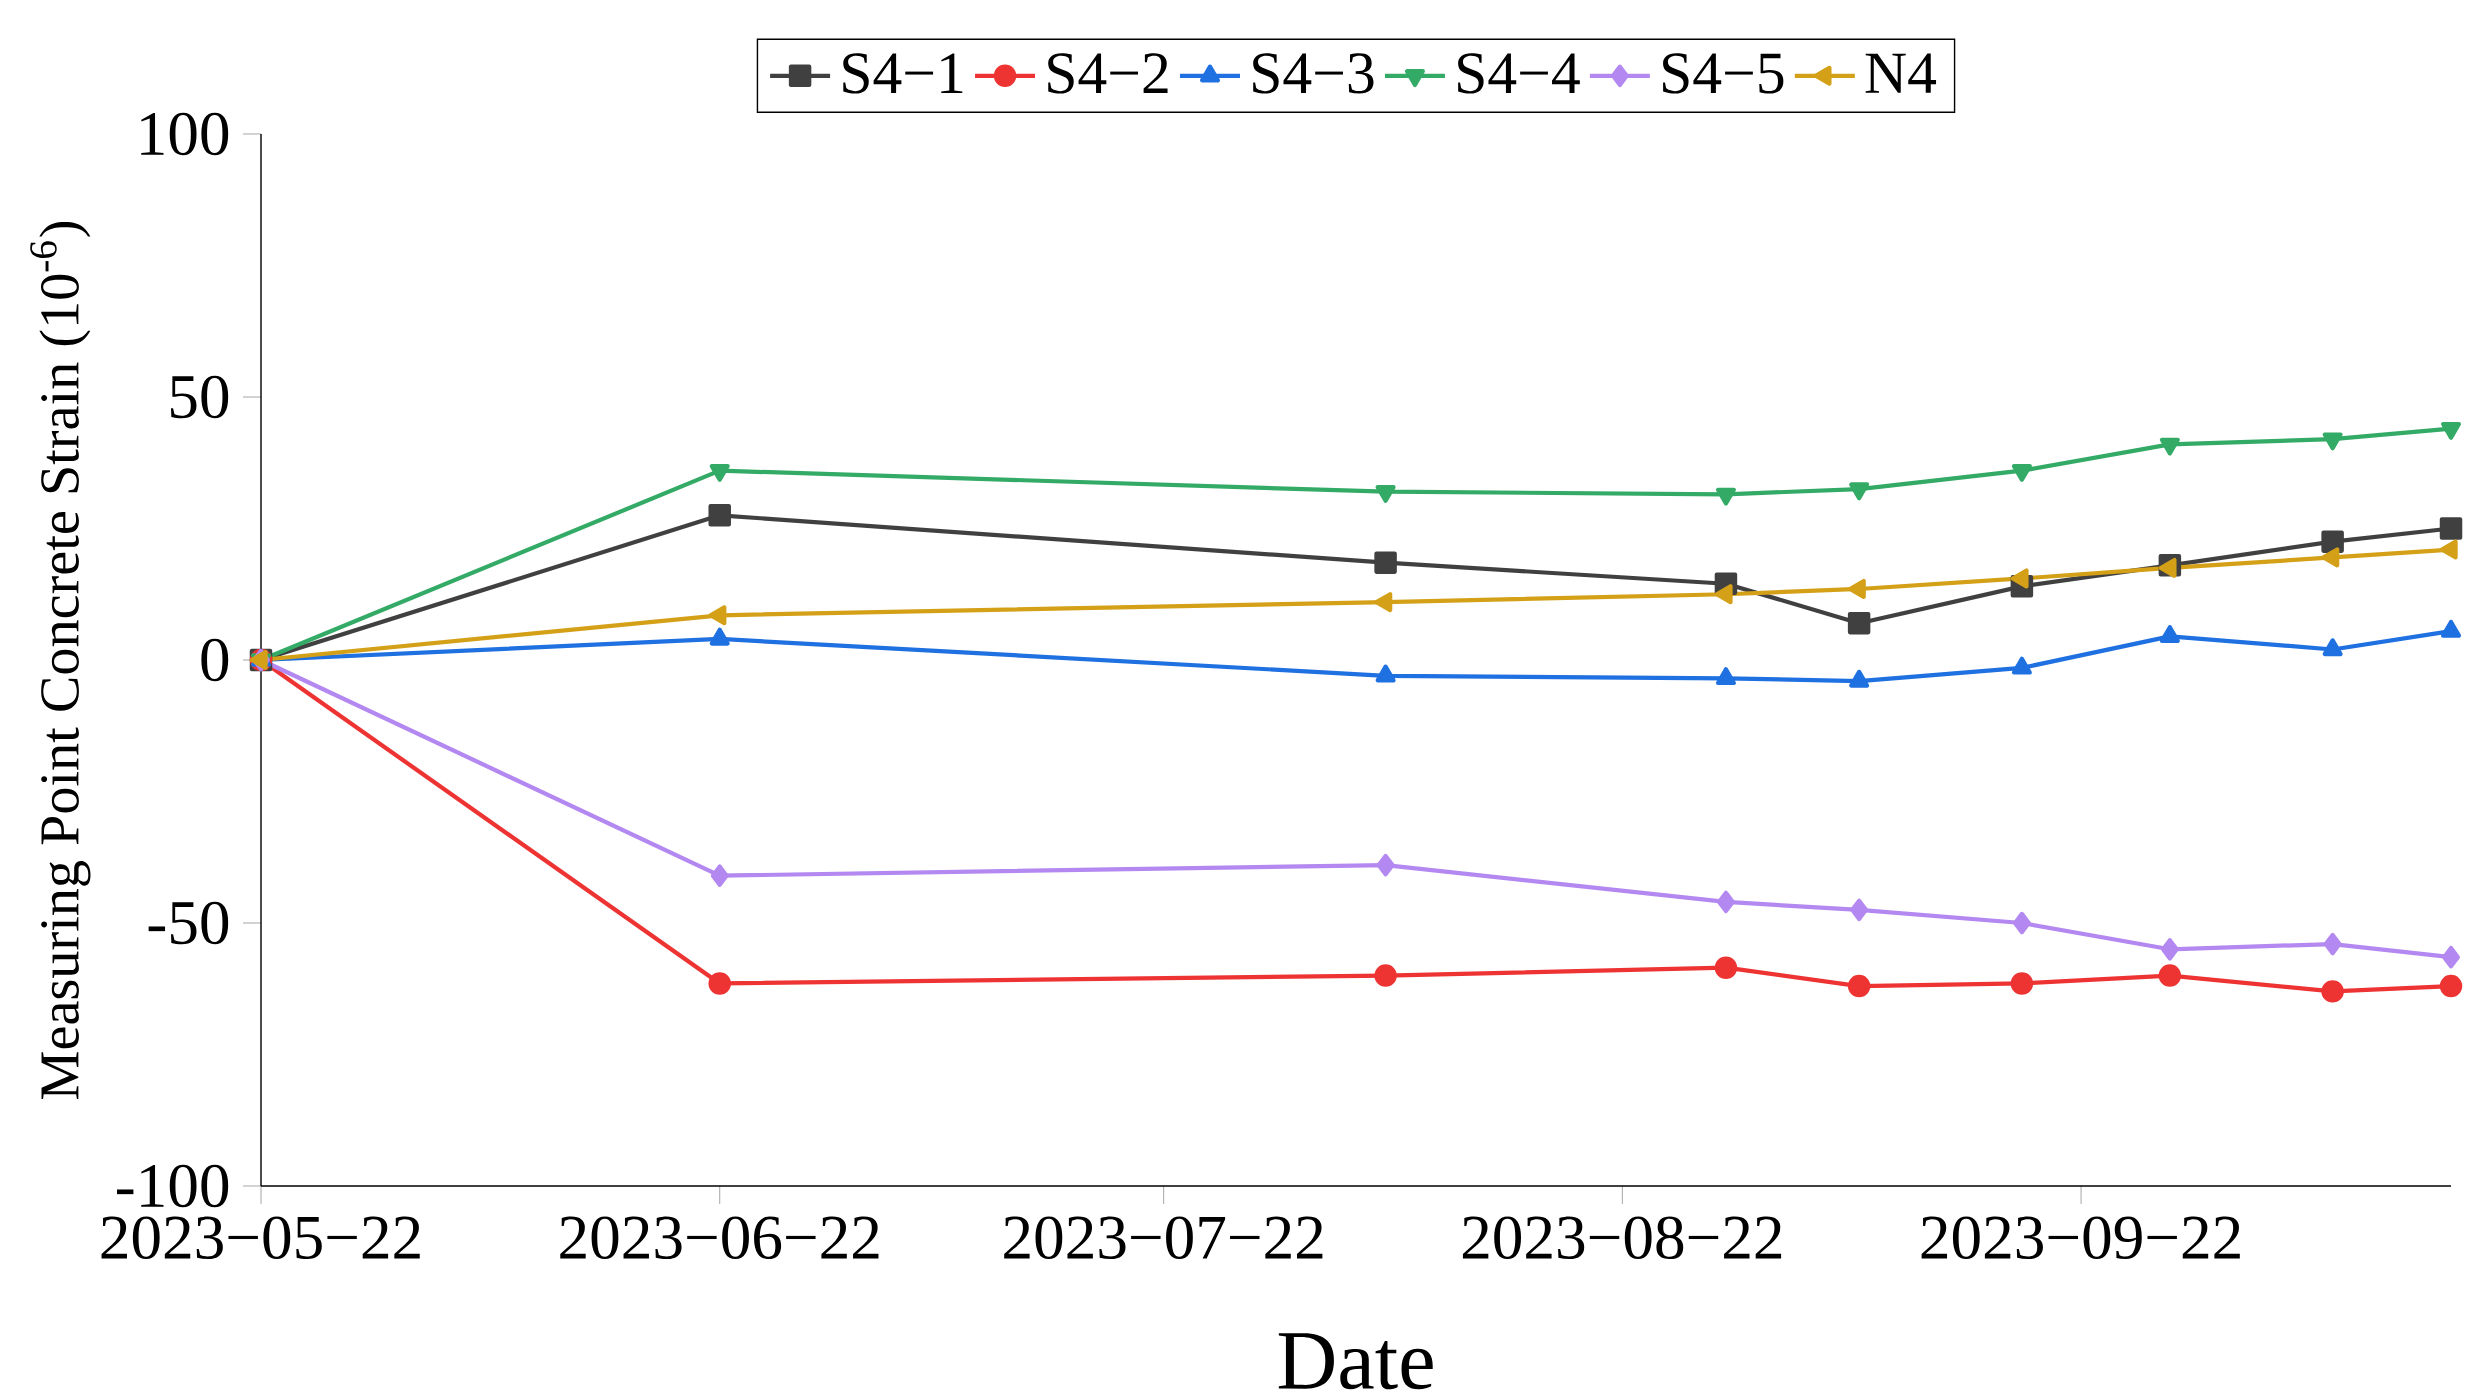 The width and height of the screenshot is (2479, 1396). What do you see at coordinates (719, 1238) in the screenshot?
I see `x-tick-label: 2023−06−22` at bounding box center [719, 1238].